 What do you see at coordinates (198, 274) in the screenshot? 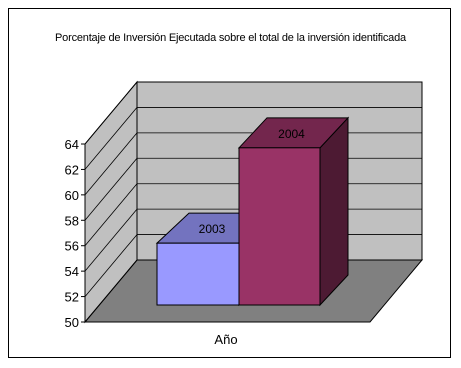
I see `bar-2003` at bounding box center [198, 274].